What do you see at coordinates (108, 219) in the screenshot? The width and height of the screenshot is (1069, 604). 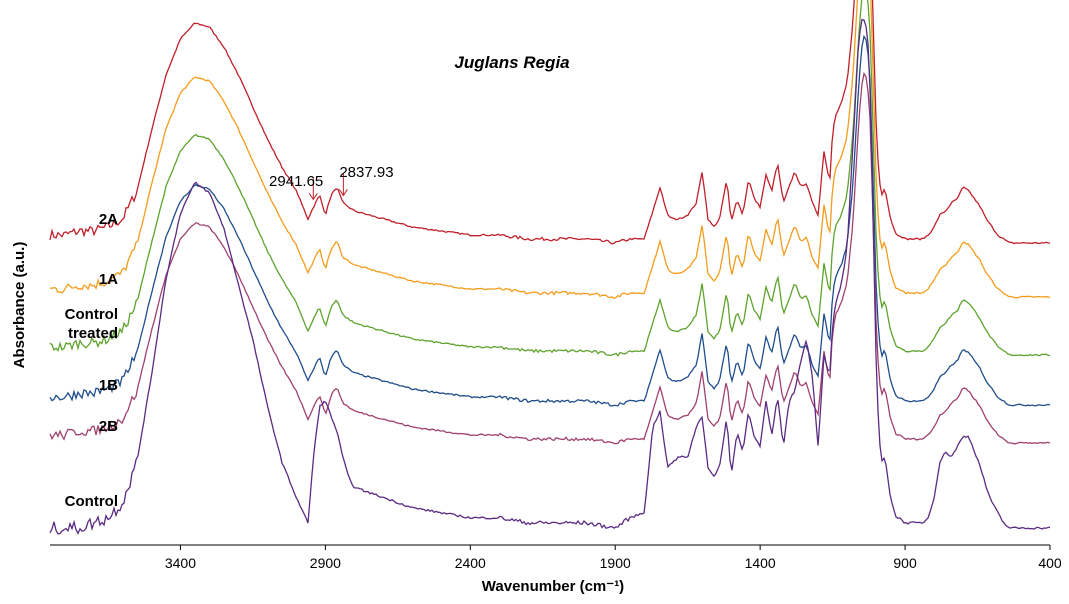 I see `series-label: 2A` at bounding box center [108, 219].